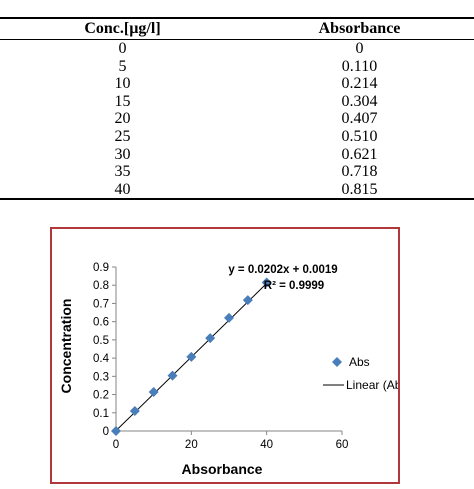  I want to click on cell-absorbance: 0, so click(359, 48).